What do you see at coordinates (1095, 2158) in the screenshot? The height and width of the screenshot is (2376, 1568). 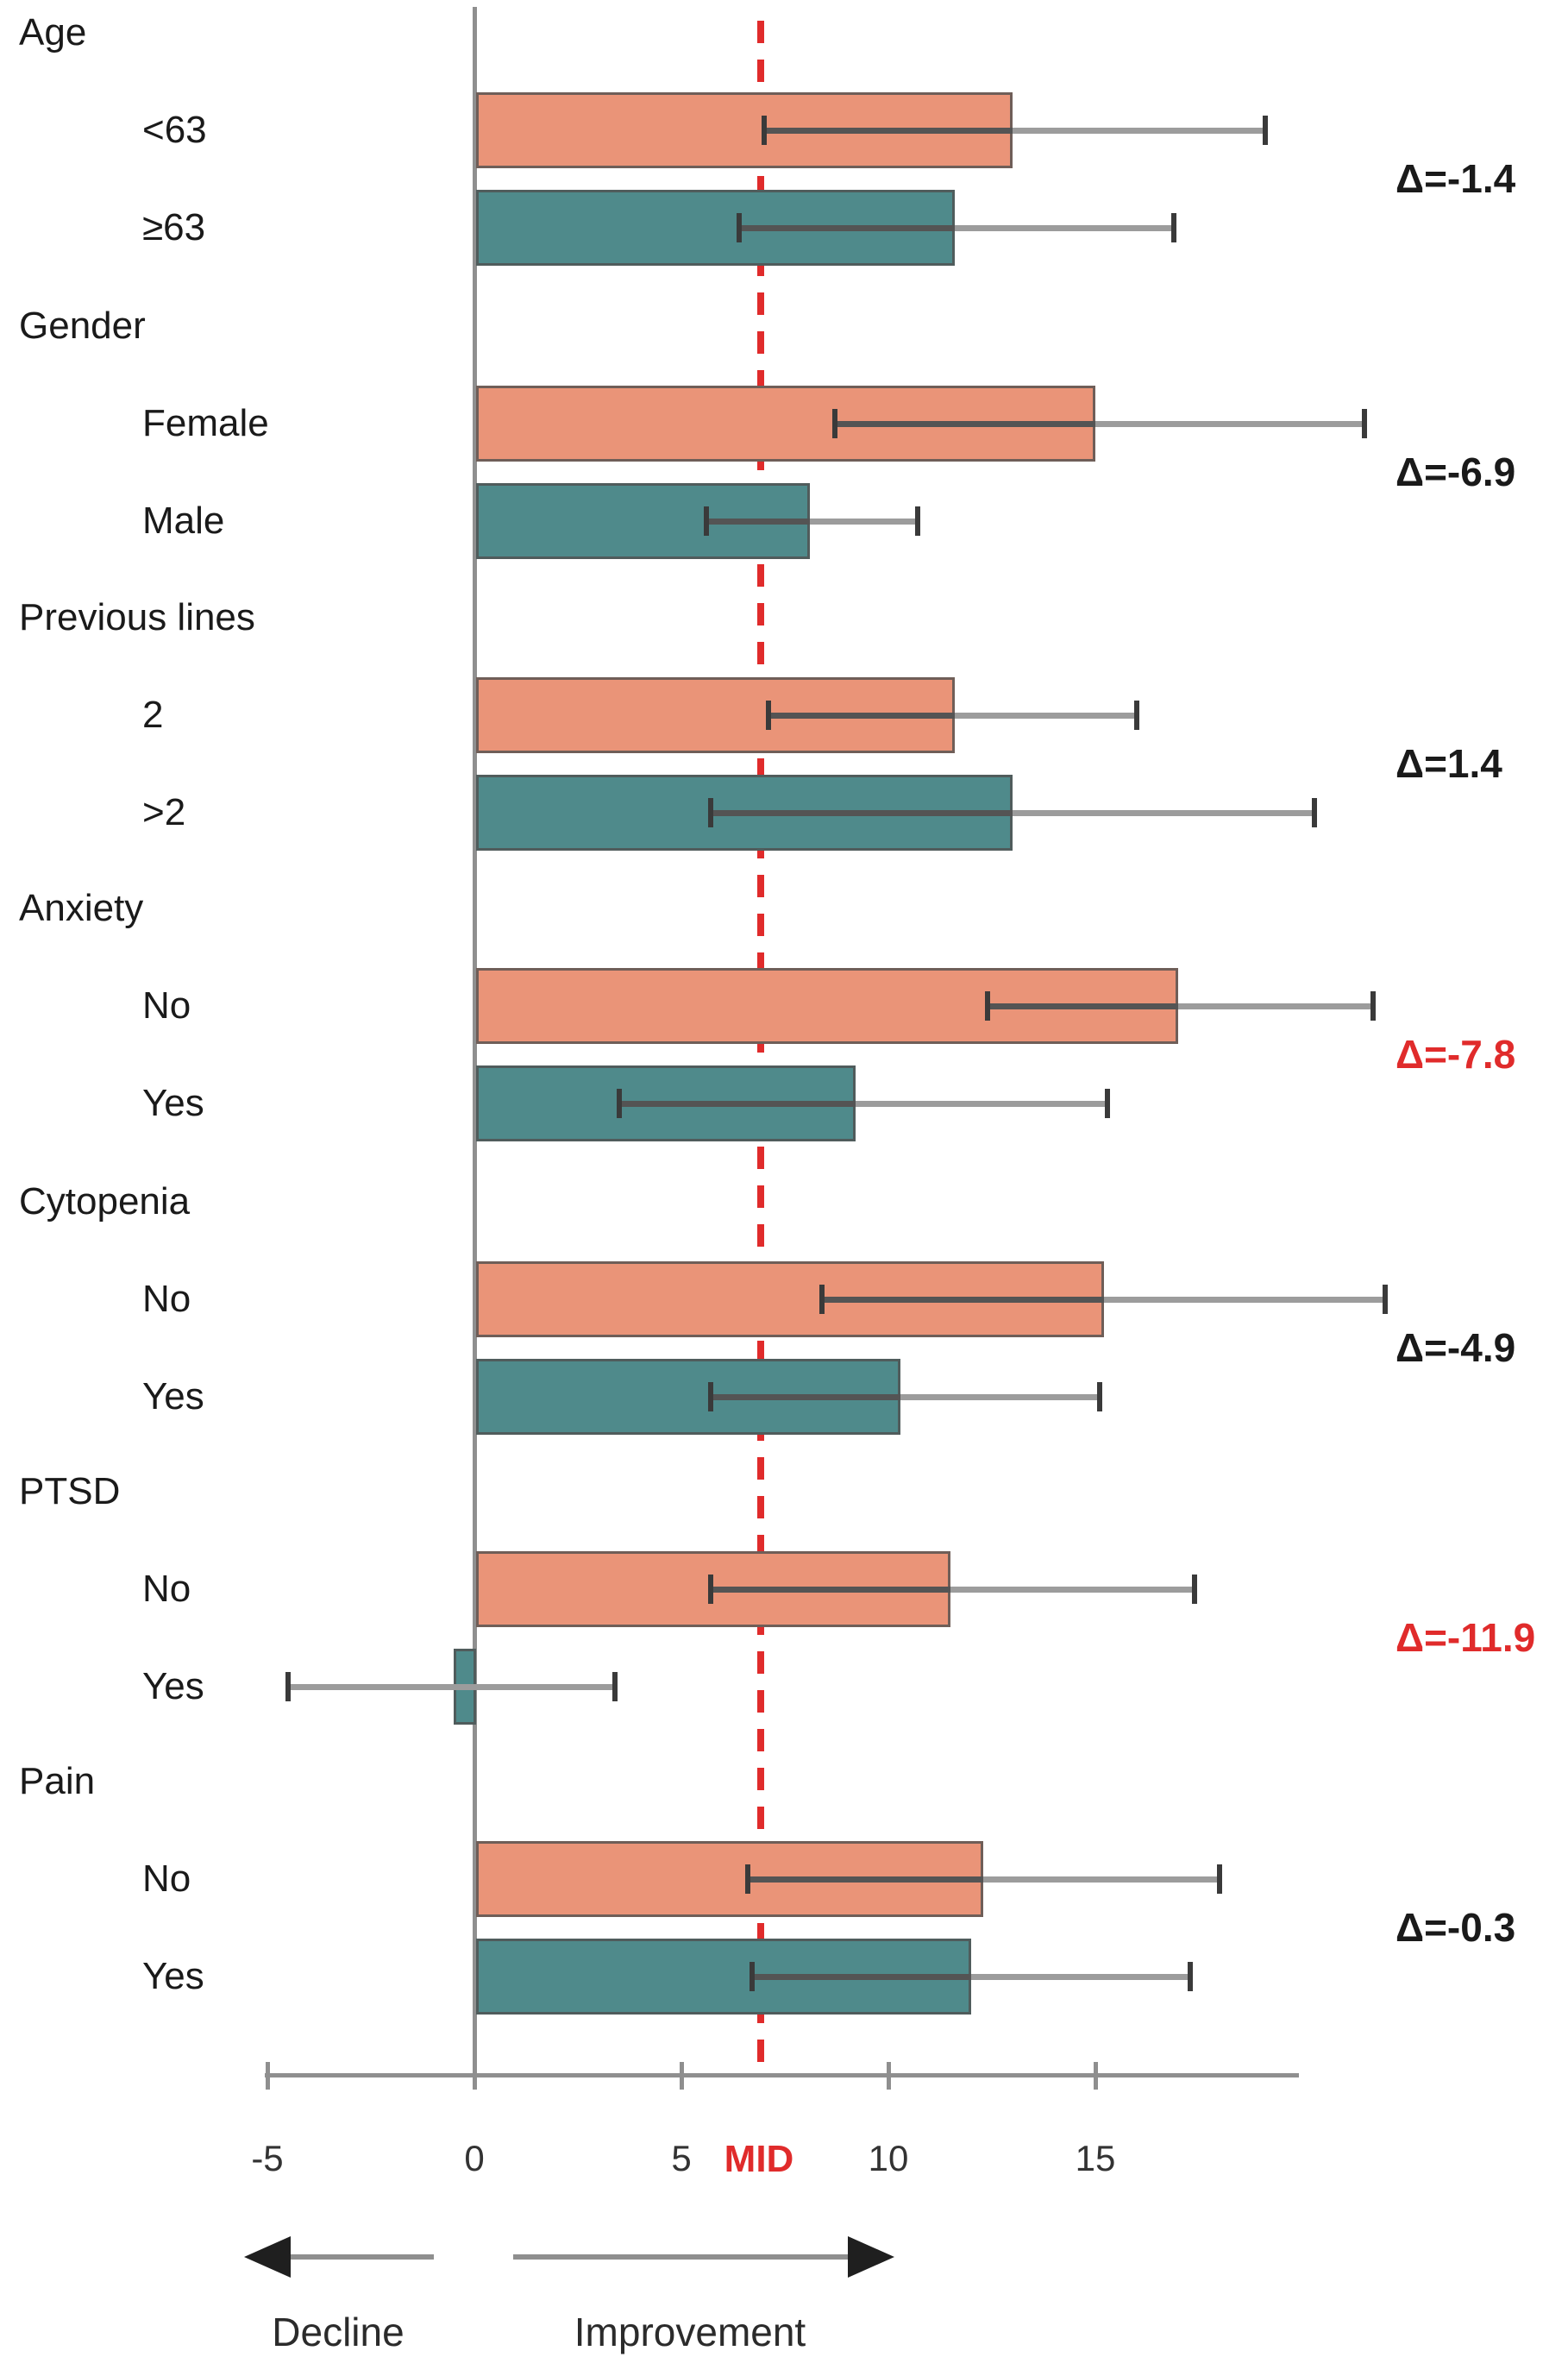 I see `x-axis-tick-label: 15` at bounding box center [1095, 2158].